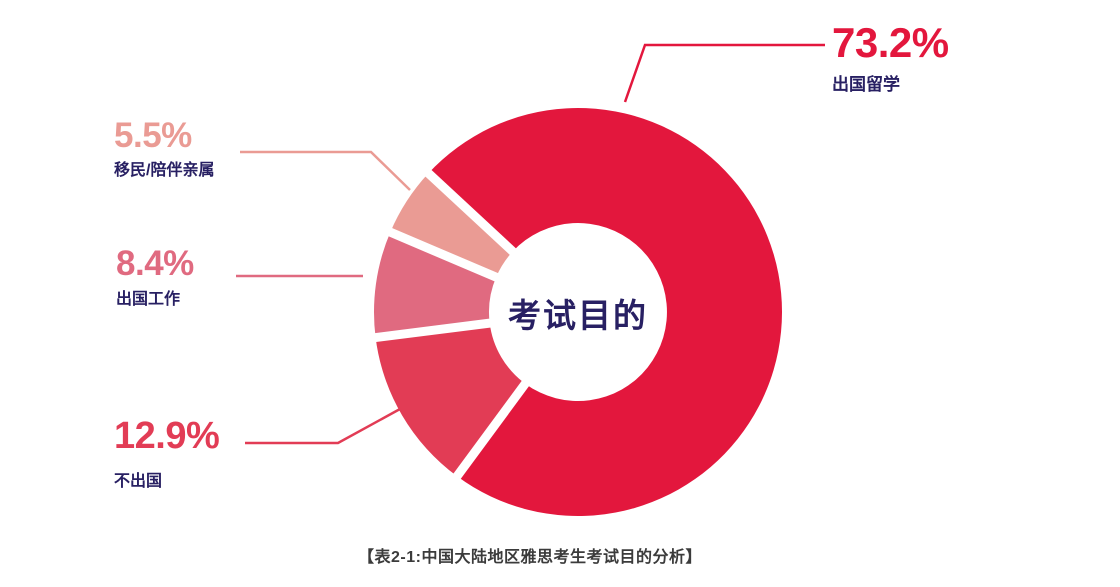 This screenshot has height=587, width=1120. What do you see at coordinates (325, 170) in the screenshot?
I see `leader-line-immigration` at bounding box center [325, 170].